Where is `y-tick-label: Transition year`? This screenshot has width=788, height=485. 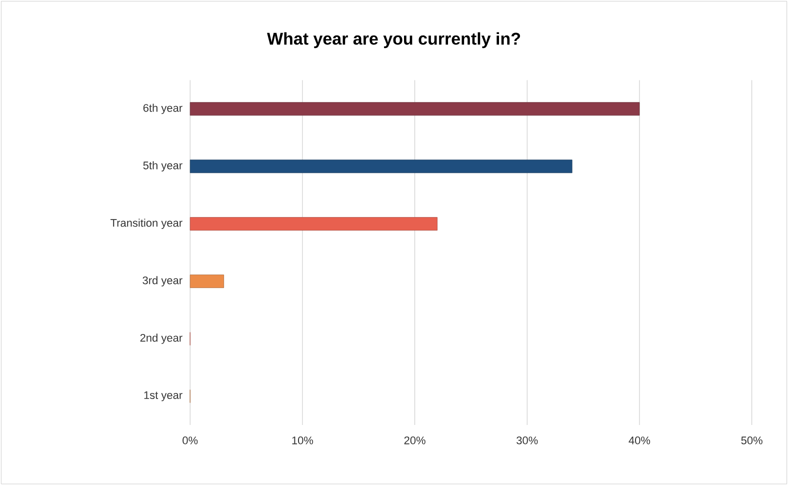
y-tick-label: Transition year is located at coordinates (146, 223).